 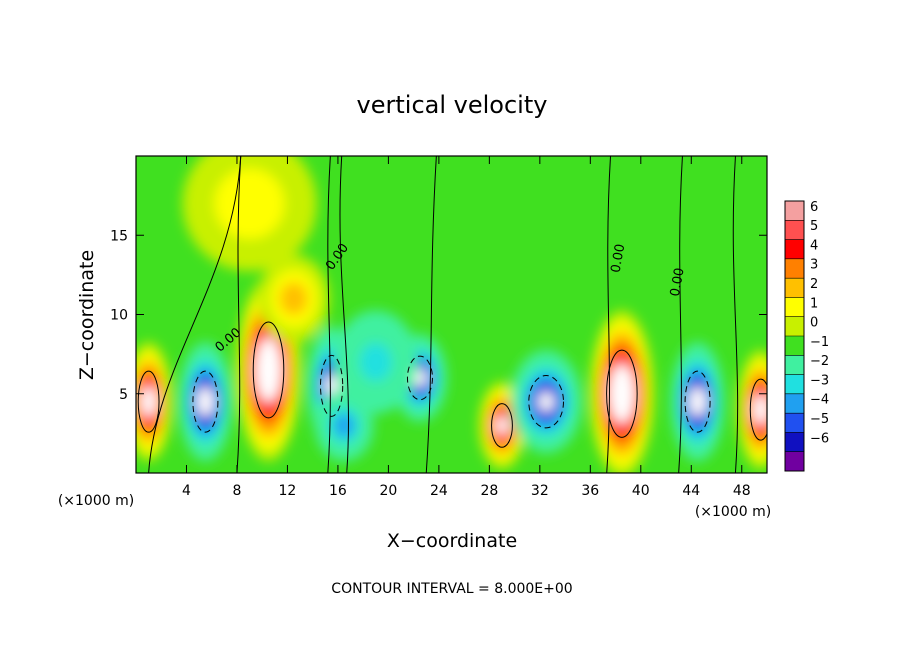 What do you see at coordinates (451, 589) in the screenshot?
I see `footer-note: CONTOUR INTERVAL = 8.000E+00` at bounding box center [451, 589].